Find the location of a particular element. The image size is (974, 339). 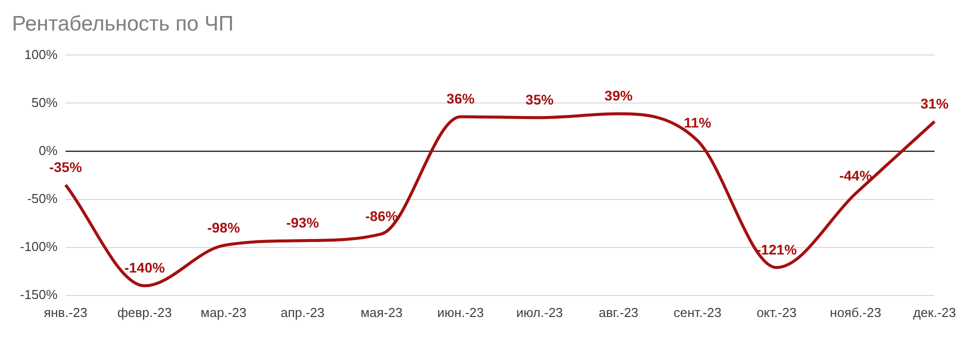

y-tick-label: 0% is located at coordinates (48, 150).